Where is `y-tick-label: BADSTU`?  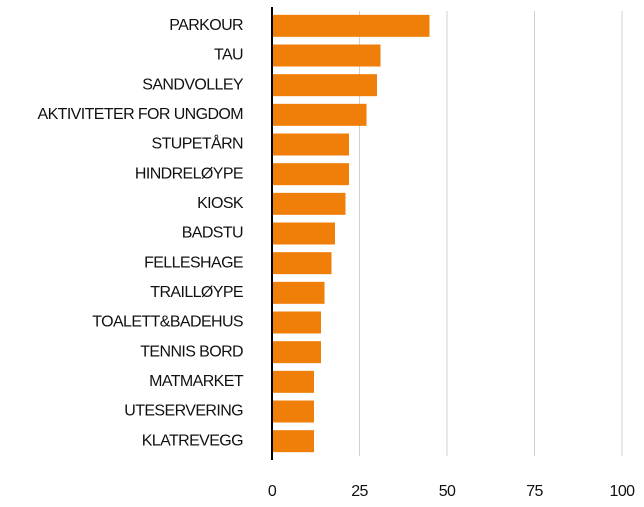
y-tick-label: BADSTU is located at coordinates (212, 233).